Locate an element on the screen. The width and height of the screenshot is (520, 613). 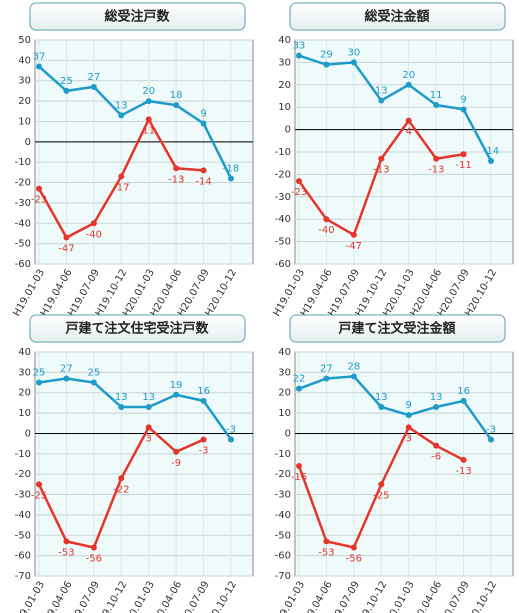
data-label: 4 is located at coordinates (409, 132).